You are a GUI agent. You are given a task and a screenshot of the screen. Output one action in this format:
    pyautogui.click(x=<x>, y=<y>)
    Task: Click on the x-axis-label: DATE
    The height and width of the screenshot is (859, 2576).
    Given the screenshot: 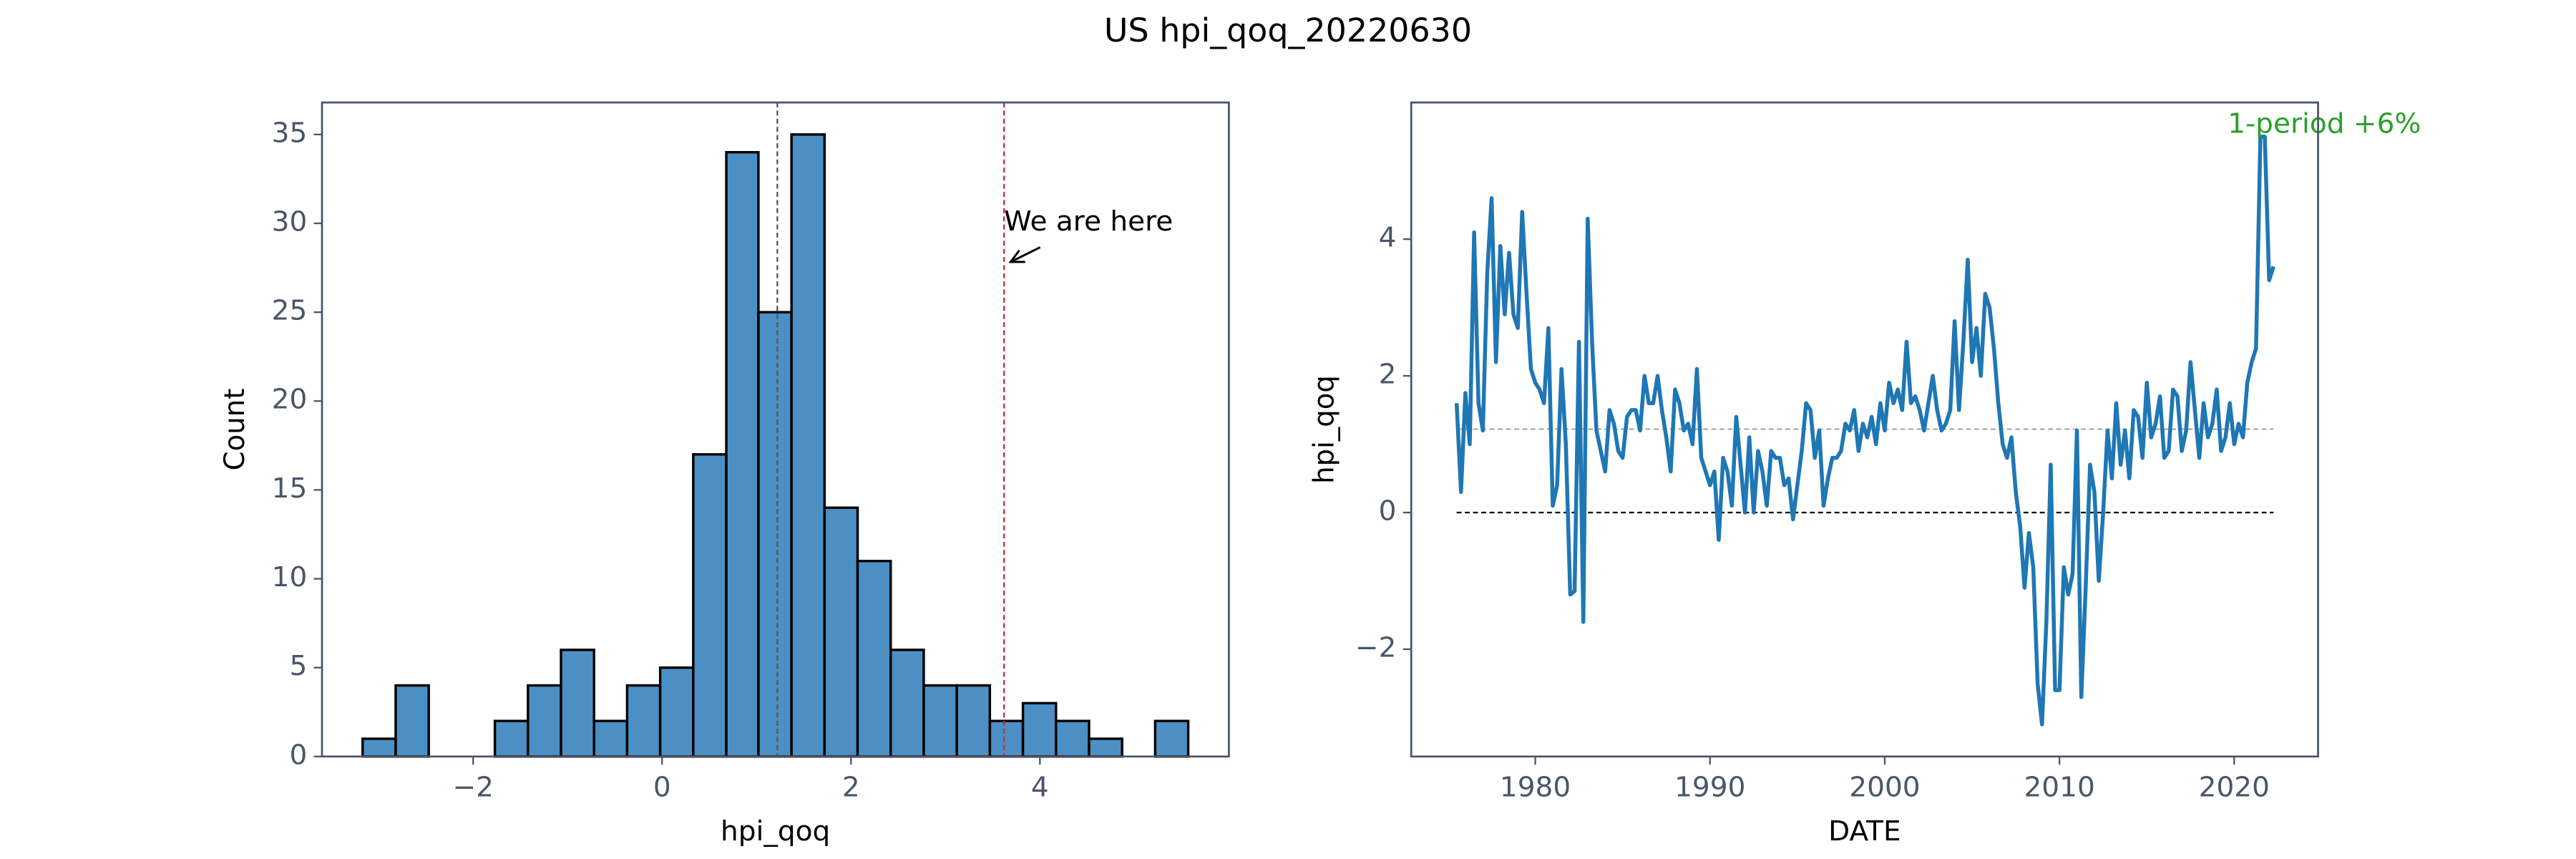 What is the action you would take?
    pyautogui.click(x=1864, y=831)
    